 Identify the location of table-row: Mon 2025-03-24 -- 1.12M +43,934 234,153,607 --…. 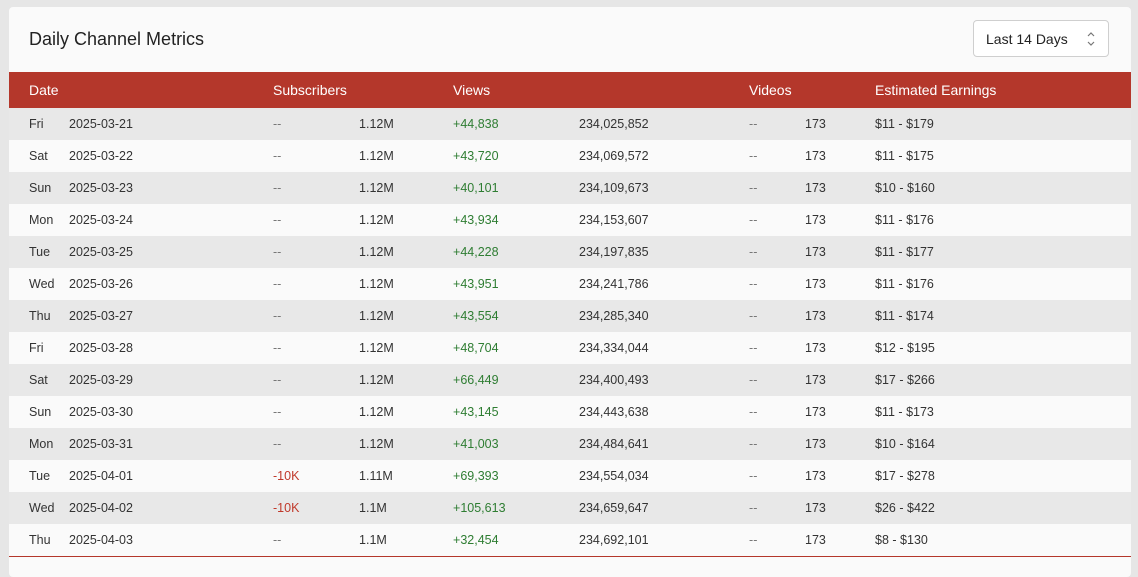
(570, 220).